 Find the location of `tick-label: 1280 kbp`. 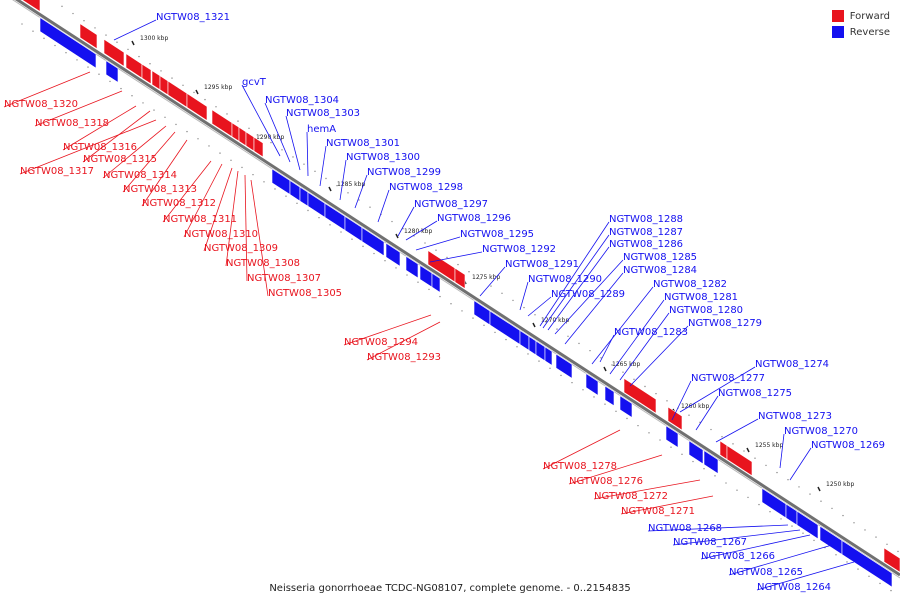

tick-label: 1280 kbp is located at coordinates (418, 231).